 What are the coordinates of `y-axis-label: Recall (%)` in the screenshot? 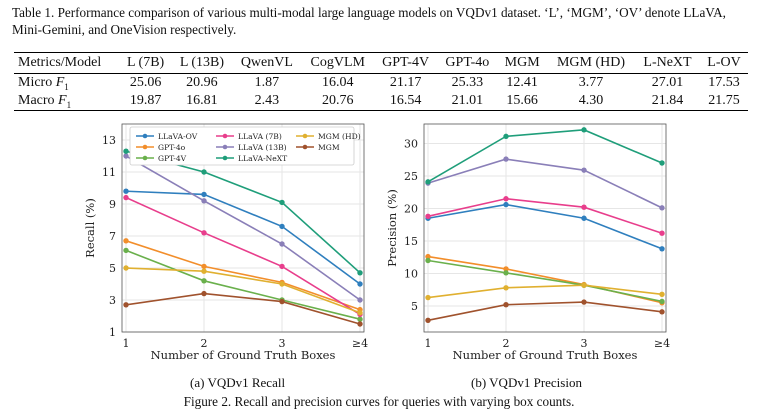 It's located at (90, 228).